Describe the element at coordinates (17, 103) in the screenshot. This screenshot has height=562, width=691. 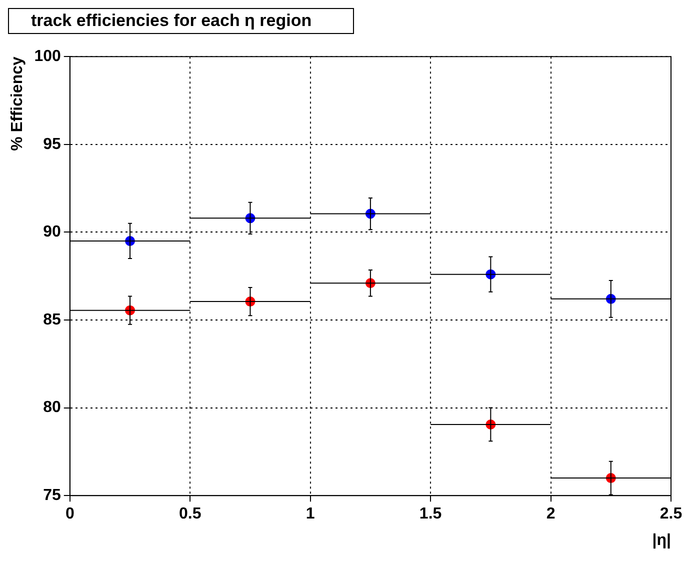
I see `y-axis-title: % Efficiency` at that location.